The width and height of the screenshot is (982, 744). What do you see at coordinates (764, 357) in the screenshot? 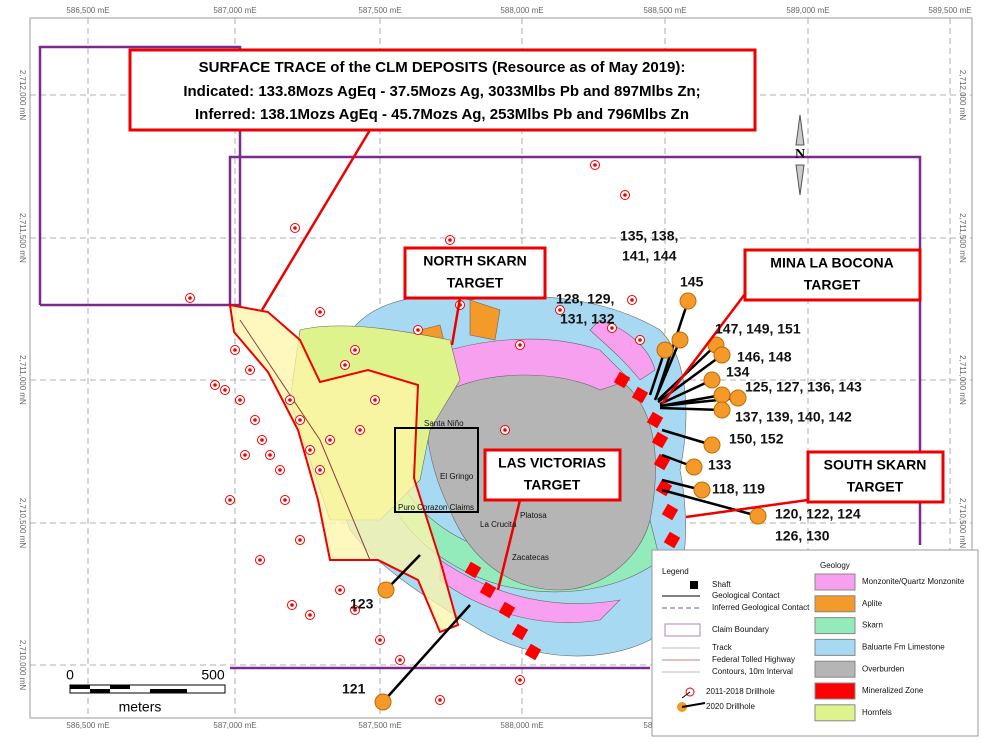
I see `drillhole-label: 146, 148` at bounding box center [764, 357].